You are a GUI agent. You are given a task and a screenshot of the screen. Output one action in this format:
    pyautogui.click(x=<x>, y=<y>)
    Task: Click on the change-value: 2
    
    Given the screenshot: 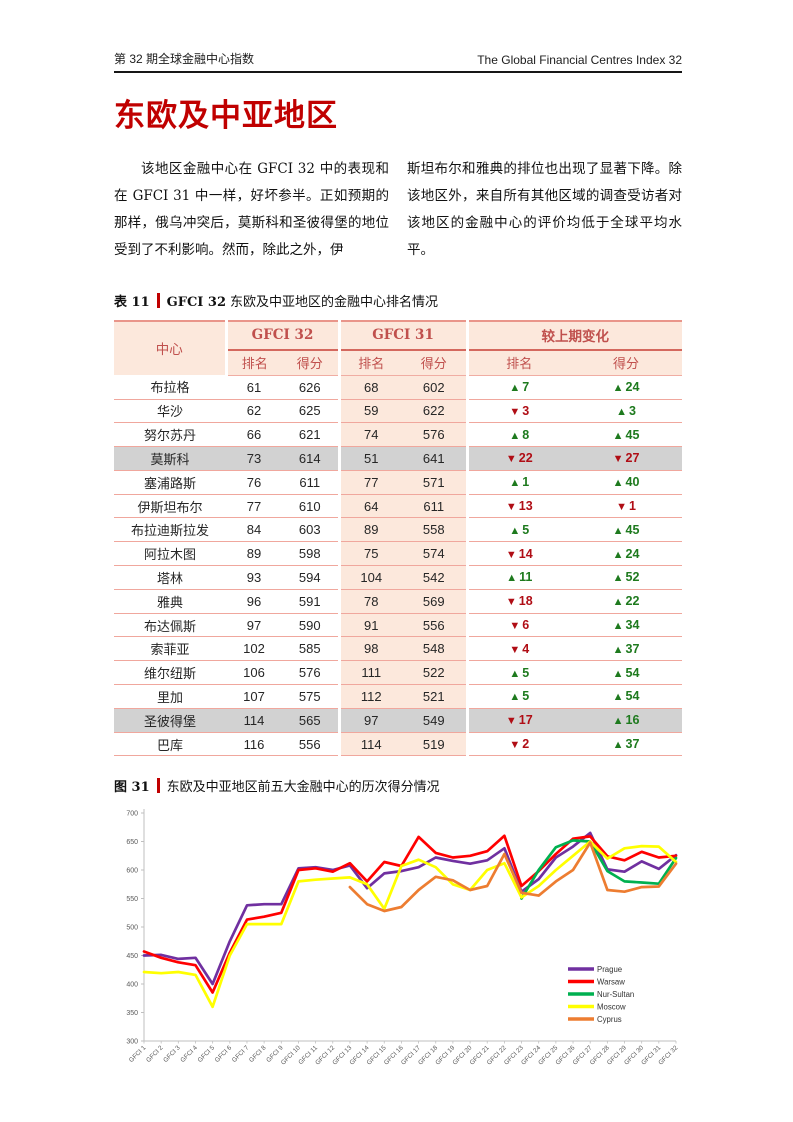 What is the action you would take?
    pyautogui.click(x=526, y=744)
    